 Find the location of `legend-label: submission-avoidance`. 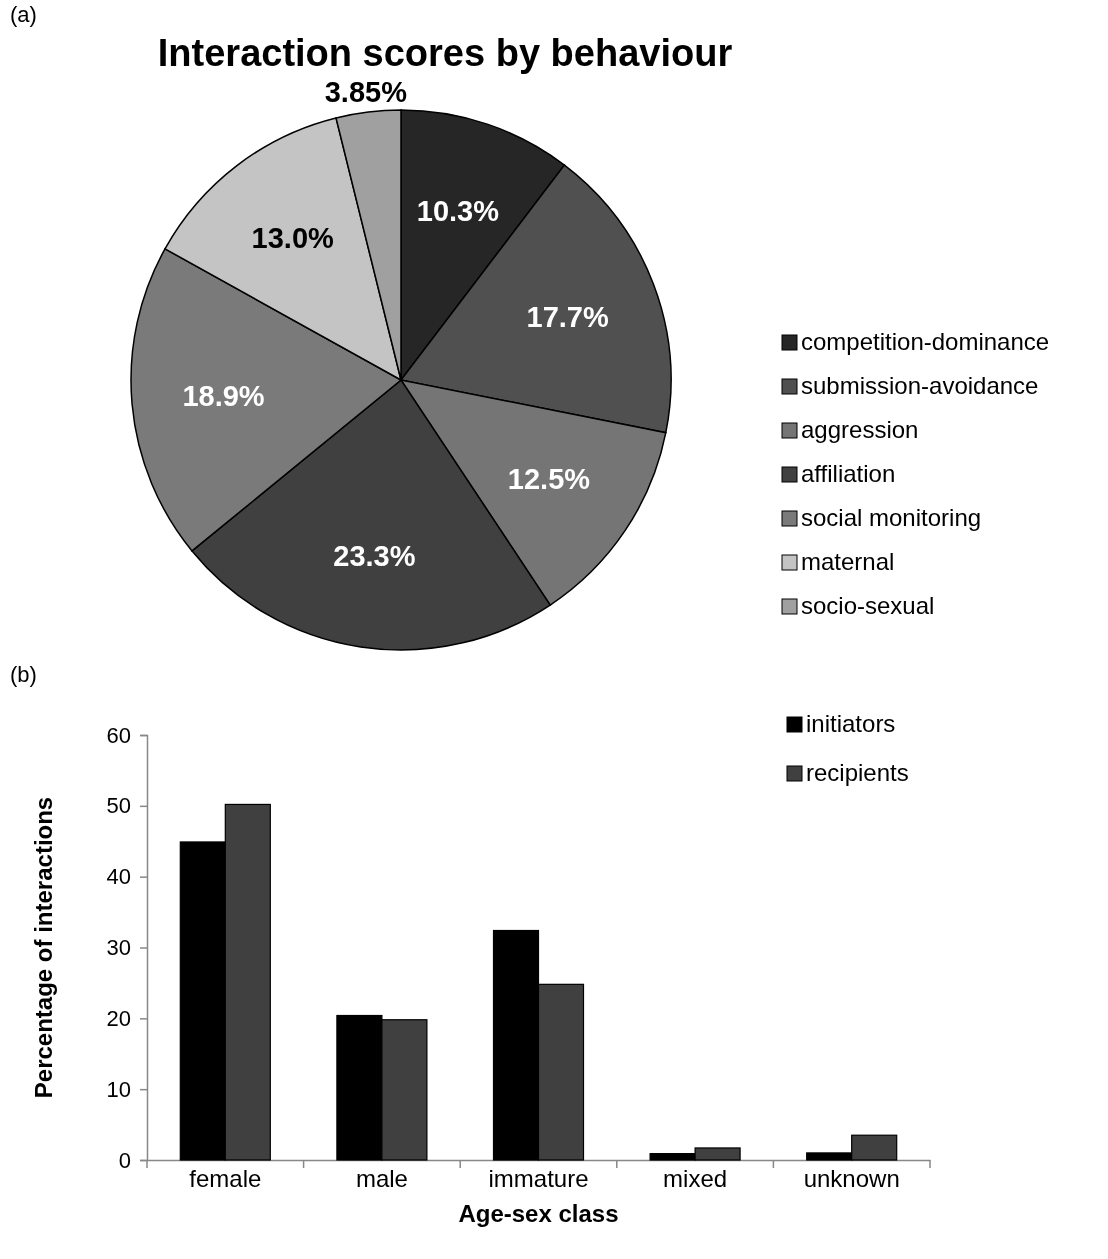

legend-label: submission-avoidance is located at coordinates (920, 385).